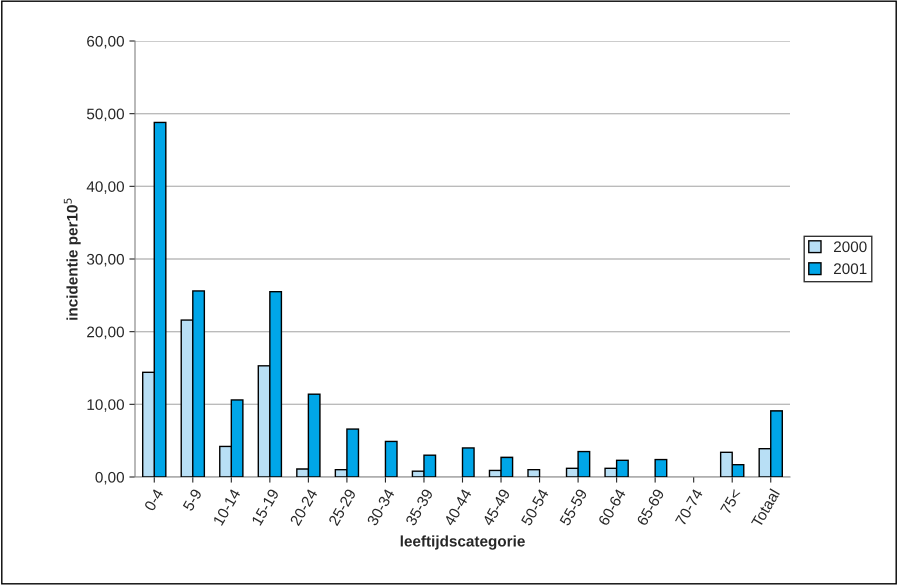 The width and height of the screenshot is (898, 585). Describe the element at coordinates (850, 246) in the screenshot. I see `legend-label: 2000` at that location.